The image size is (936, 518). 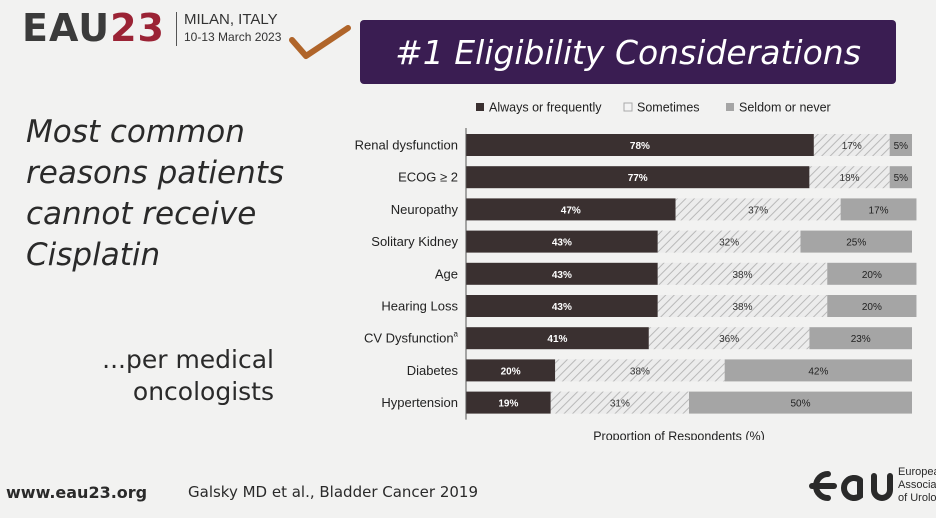 I want to click on data-label: 18%, so click(x=850, y=178).